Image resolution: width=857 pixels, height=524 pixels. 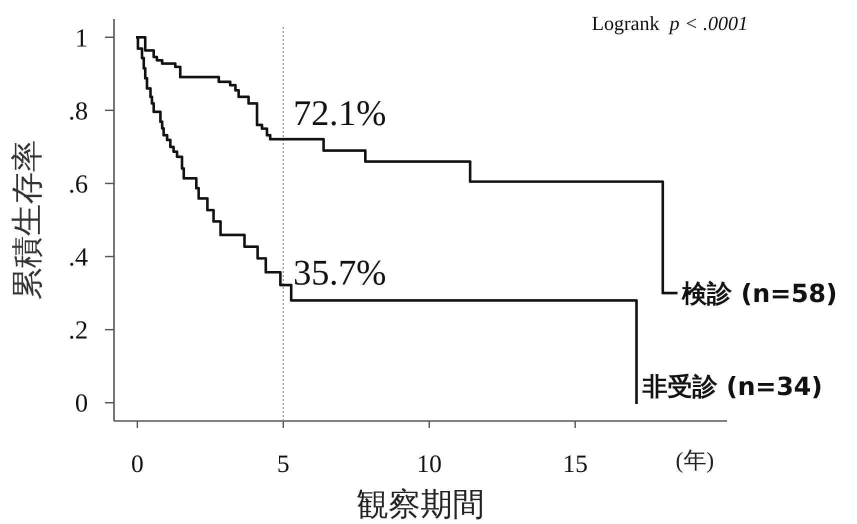 I want to click on y-tick-label: 1, so click(x=81, y=37).